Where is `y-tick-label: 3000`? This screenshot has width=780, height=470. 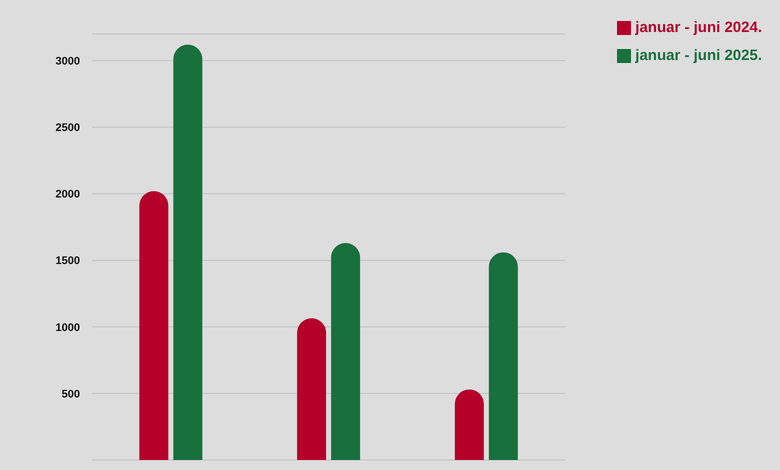 y-tick-label: 3000 is located at coordinates (68, 62).